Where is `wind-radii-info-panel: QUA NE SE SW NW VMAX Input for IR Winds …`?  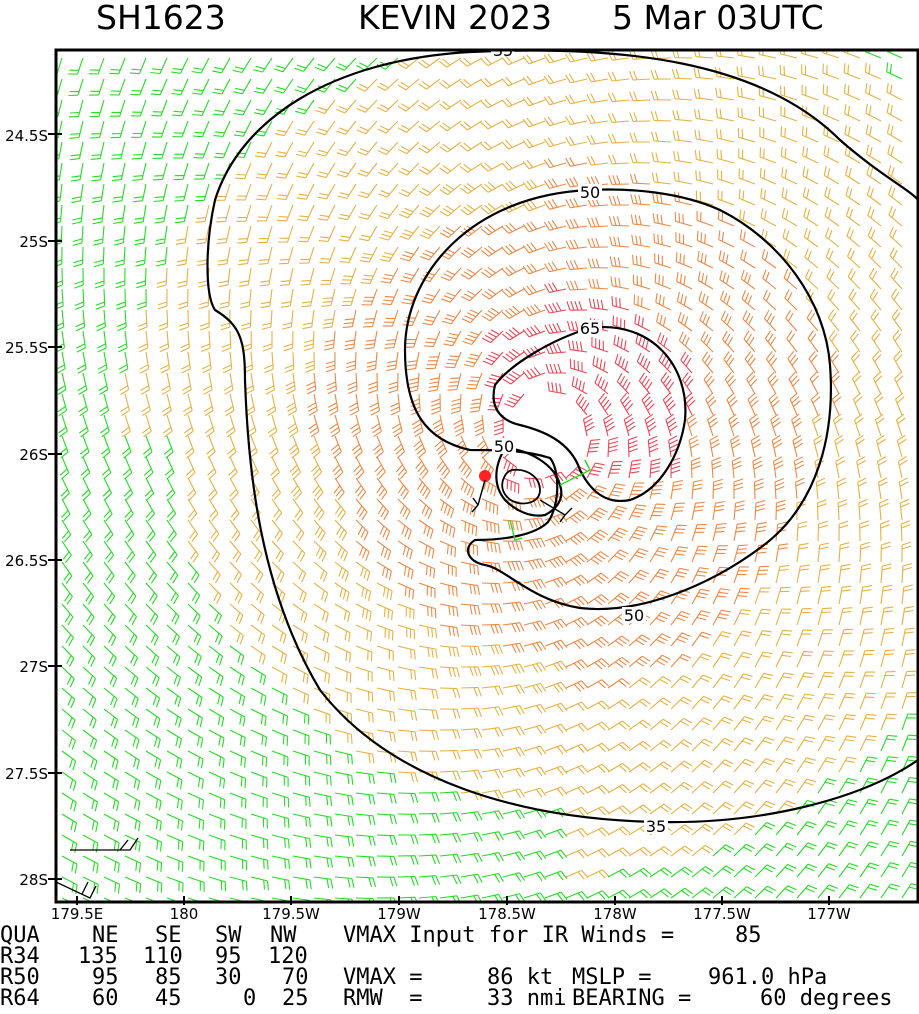
wind-radii-info-panel: QUA NE SE SW NW VMAX Input for IR Winds … is located at coordinates (459, 967).